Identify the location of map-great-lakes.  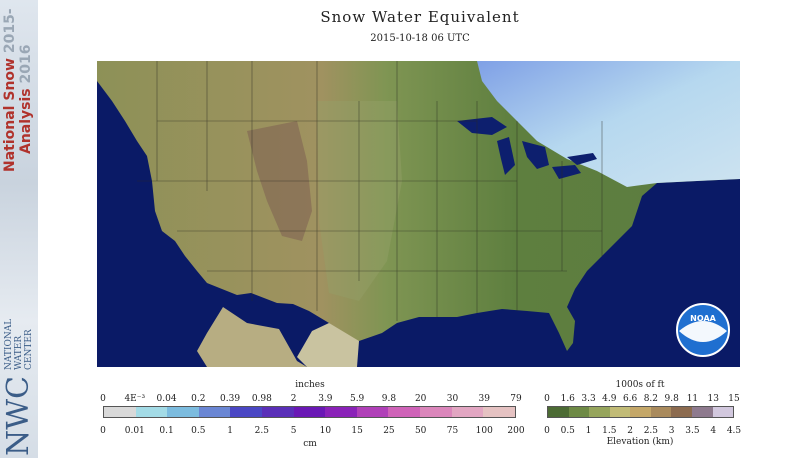
(527, 148).